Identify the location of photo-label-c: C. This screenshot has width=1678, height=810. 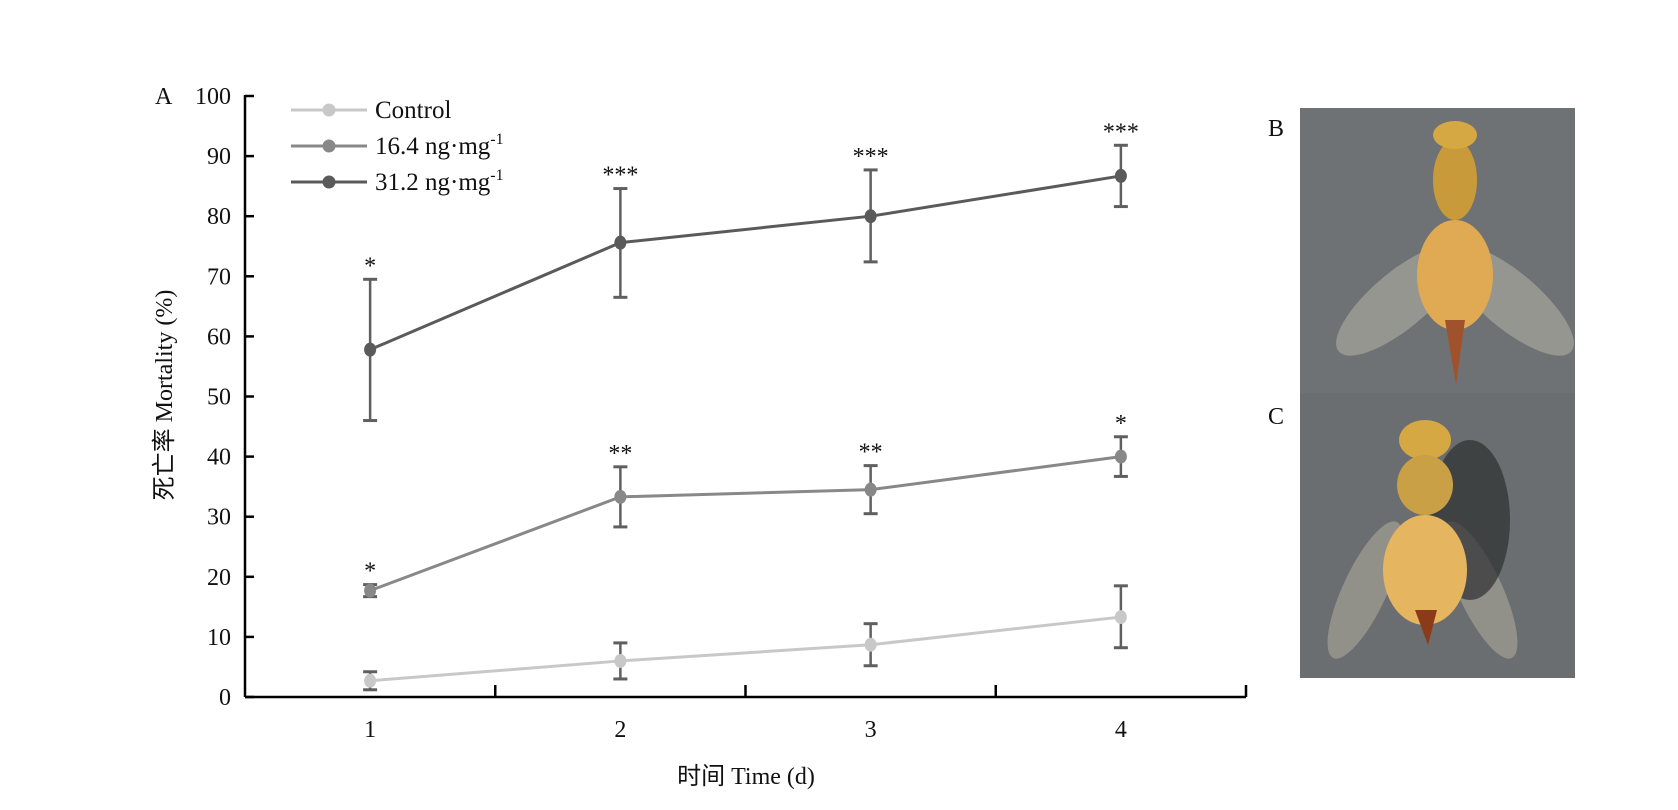
(1276, 417).